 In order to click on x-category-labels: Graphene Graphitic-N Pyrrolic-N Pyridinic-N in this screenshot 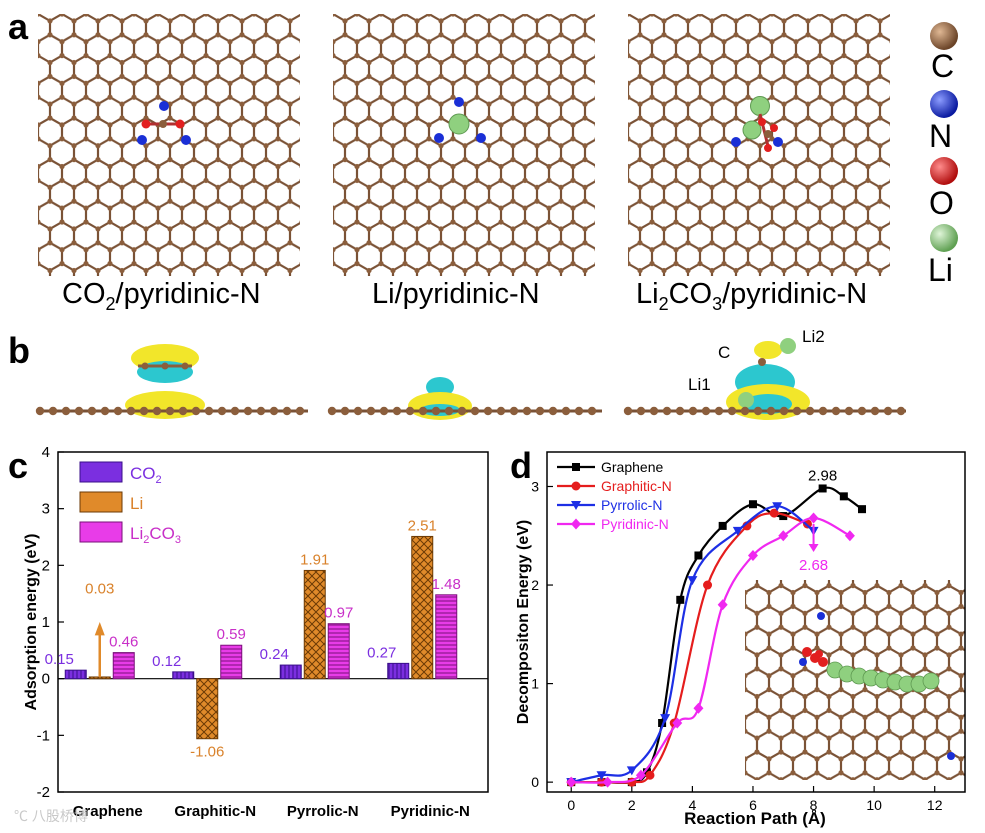, I will do `click(271, 811)`.